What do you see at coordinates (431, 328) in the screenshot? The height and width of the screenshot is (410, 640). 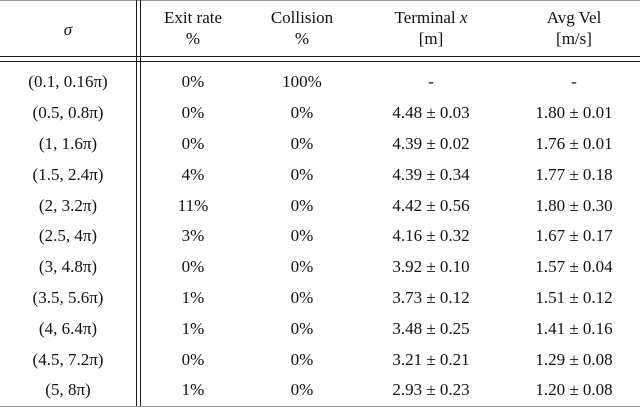 I see `cell-terminal-x: 3.48 ± 0.25` at bounding box center [431, 328].